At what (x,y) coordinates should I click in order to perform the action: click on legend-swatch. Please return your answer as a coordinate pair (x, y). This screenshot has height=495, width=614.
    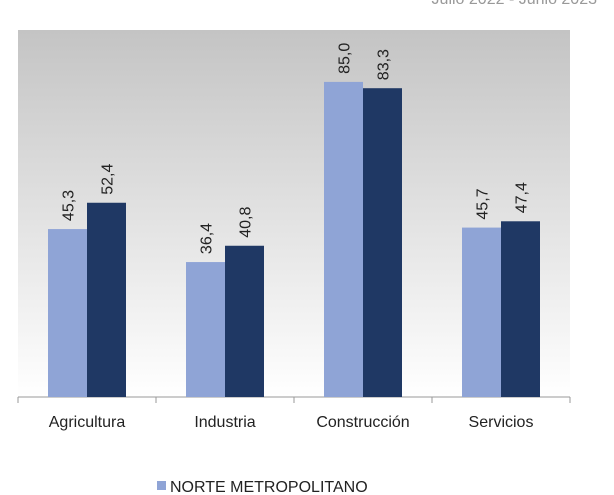
    Looking at the image, I should click on (161, 485).